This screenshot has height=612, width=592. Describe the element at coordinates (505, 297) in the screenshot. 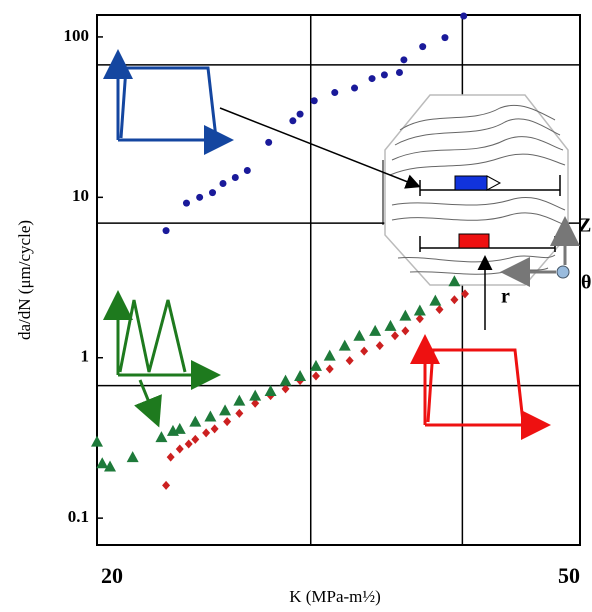

I see `axis-r-label: r` at that location.